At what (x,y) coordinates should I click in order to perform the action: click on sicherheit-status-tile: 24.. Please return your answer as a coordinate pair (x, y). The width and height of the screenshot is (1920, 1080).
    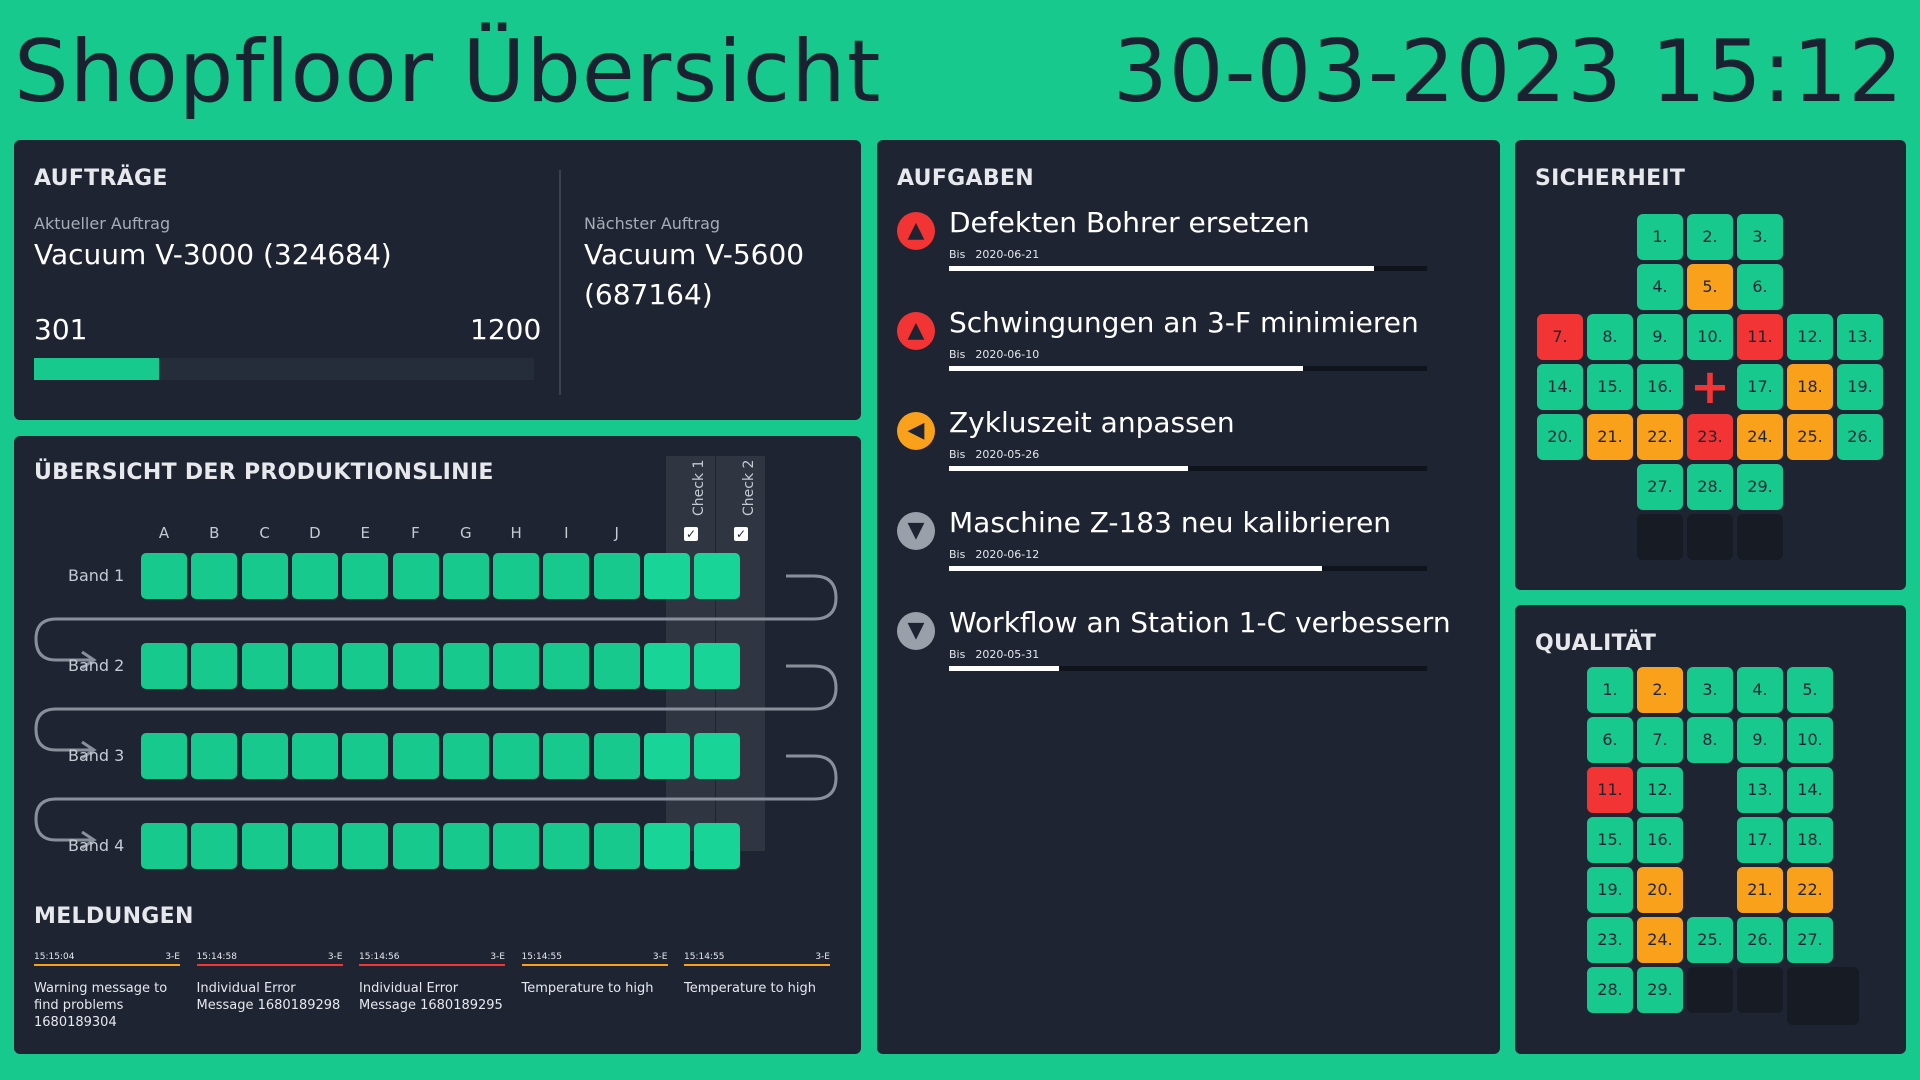
    Looking at the image, I should click on (1760, 437).